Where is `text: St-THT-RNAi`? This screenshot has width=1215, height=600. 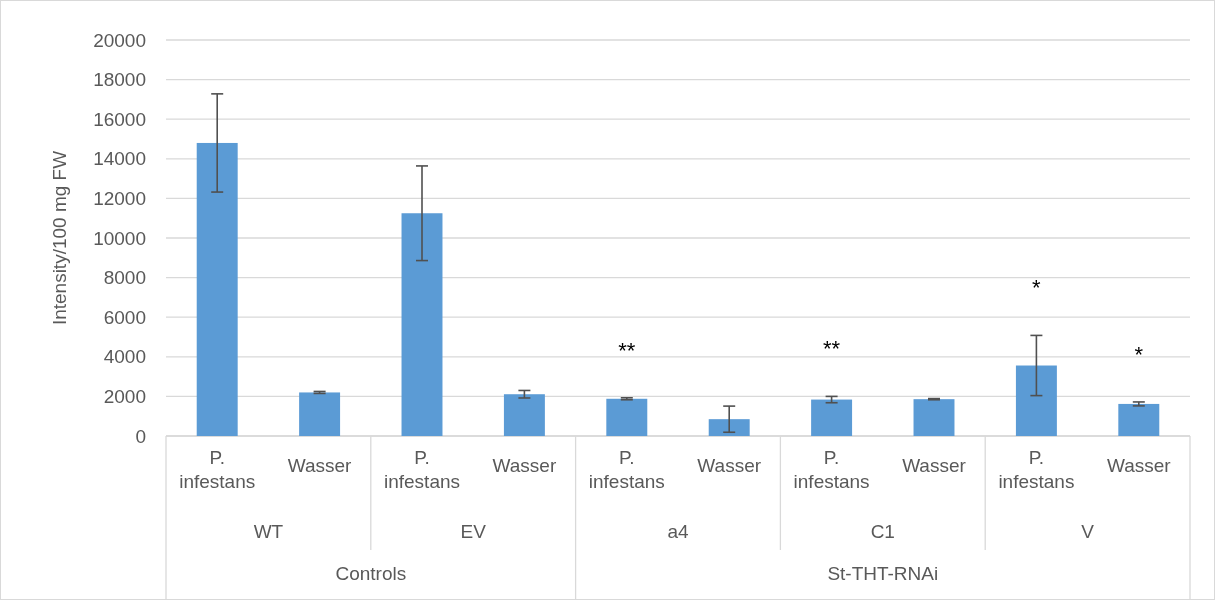
text: St-THT-RNAi is located at coordinates (883, 573).